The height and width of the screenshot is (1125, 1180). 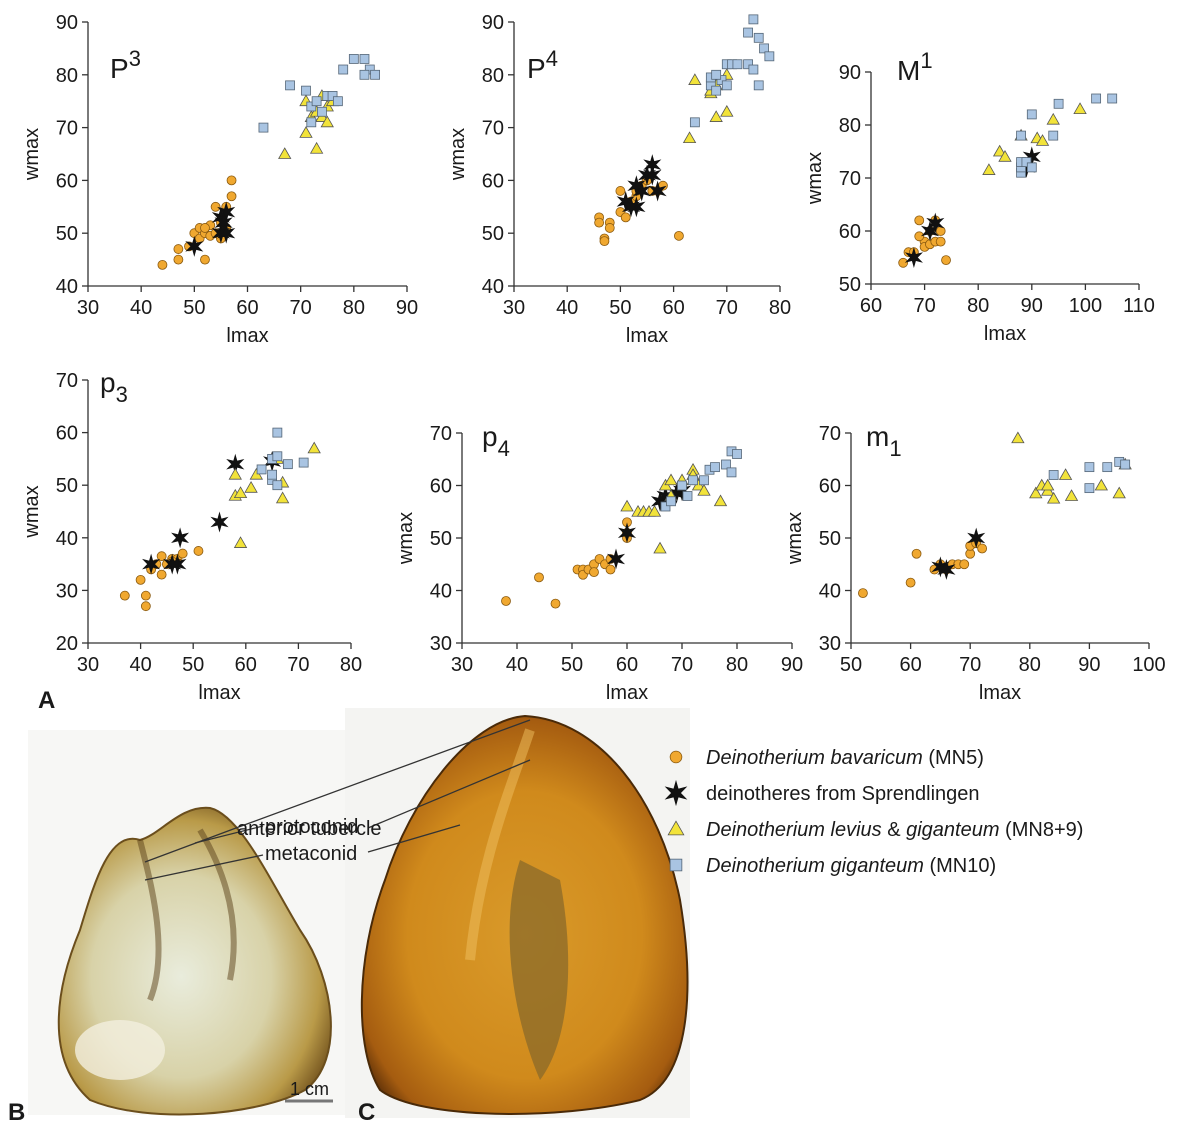 I want to click on legend-label-part: (MN10), so click(x=960, y=866).